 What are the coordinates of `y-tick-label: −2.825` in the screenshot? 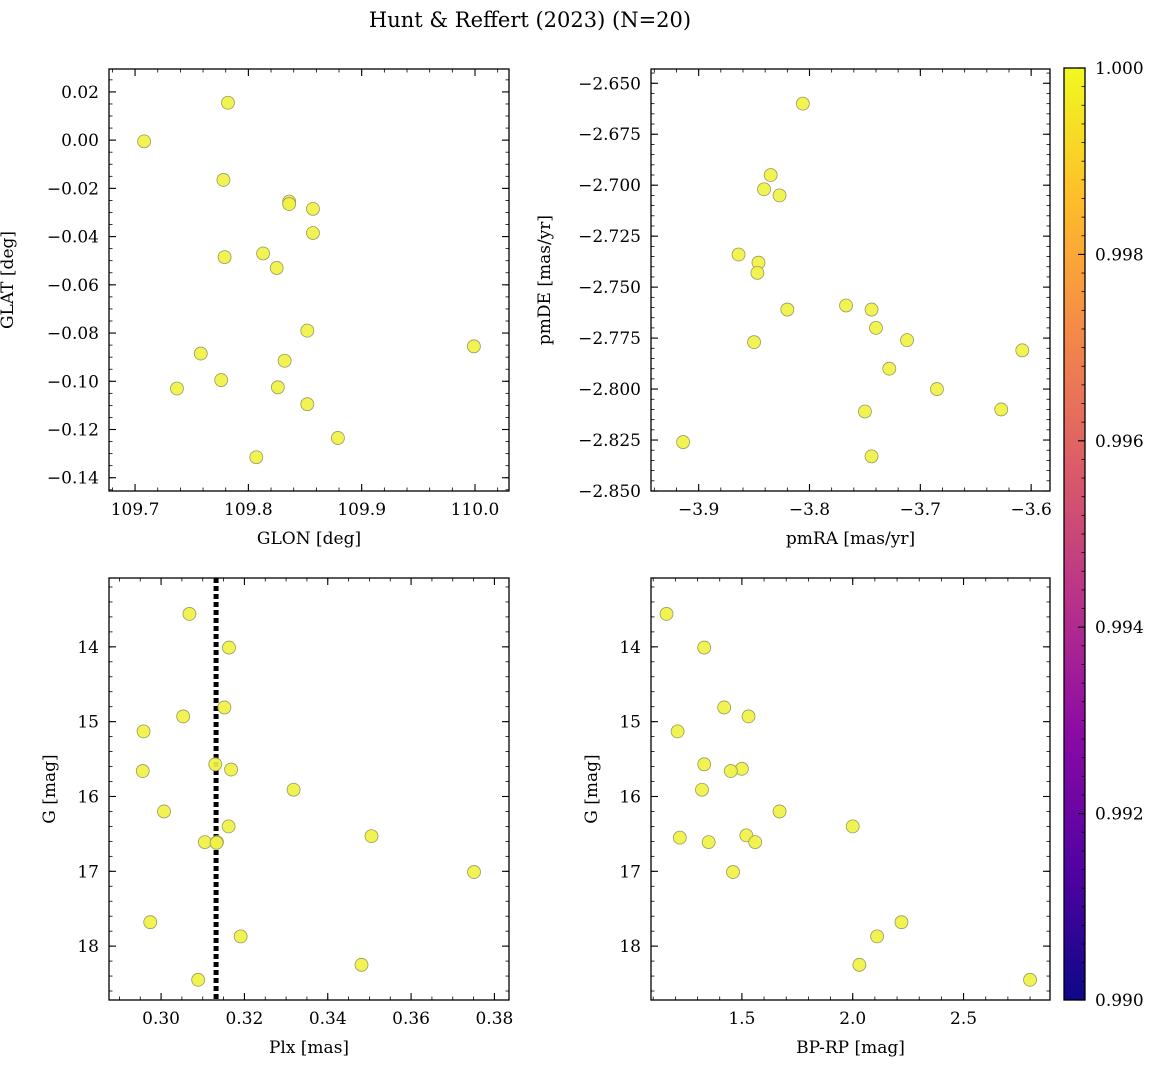 It's located at (609, 441).